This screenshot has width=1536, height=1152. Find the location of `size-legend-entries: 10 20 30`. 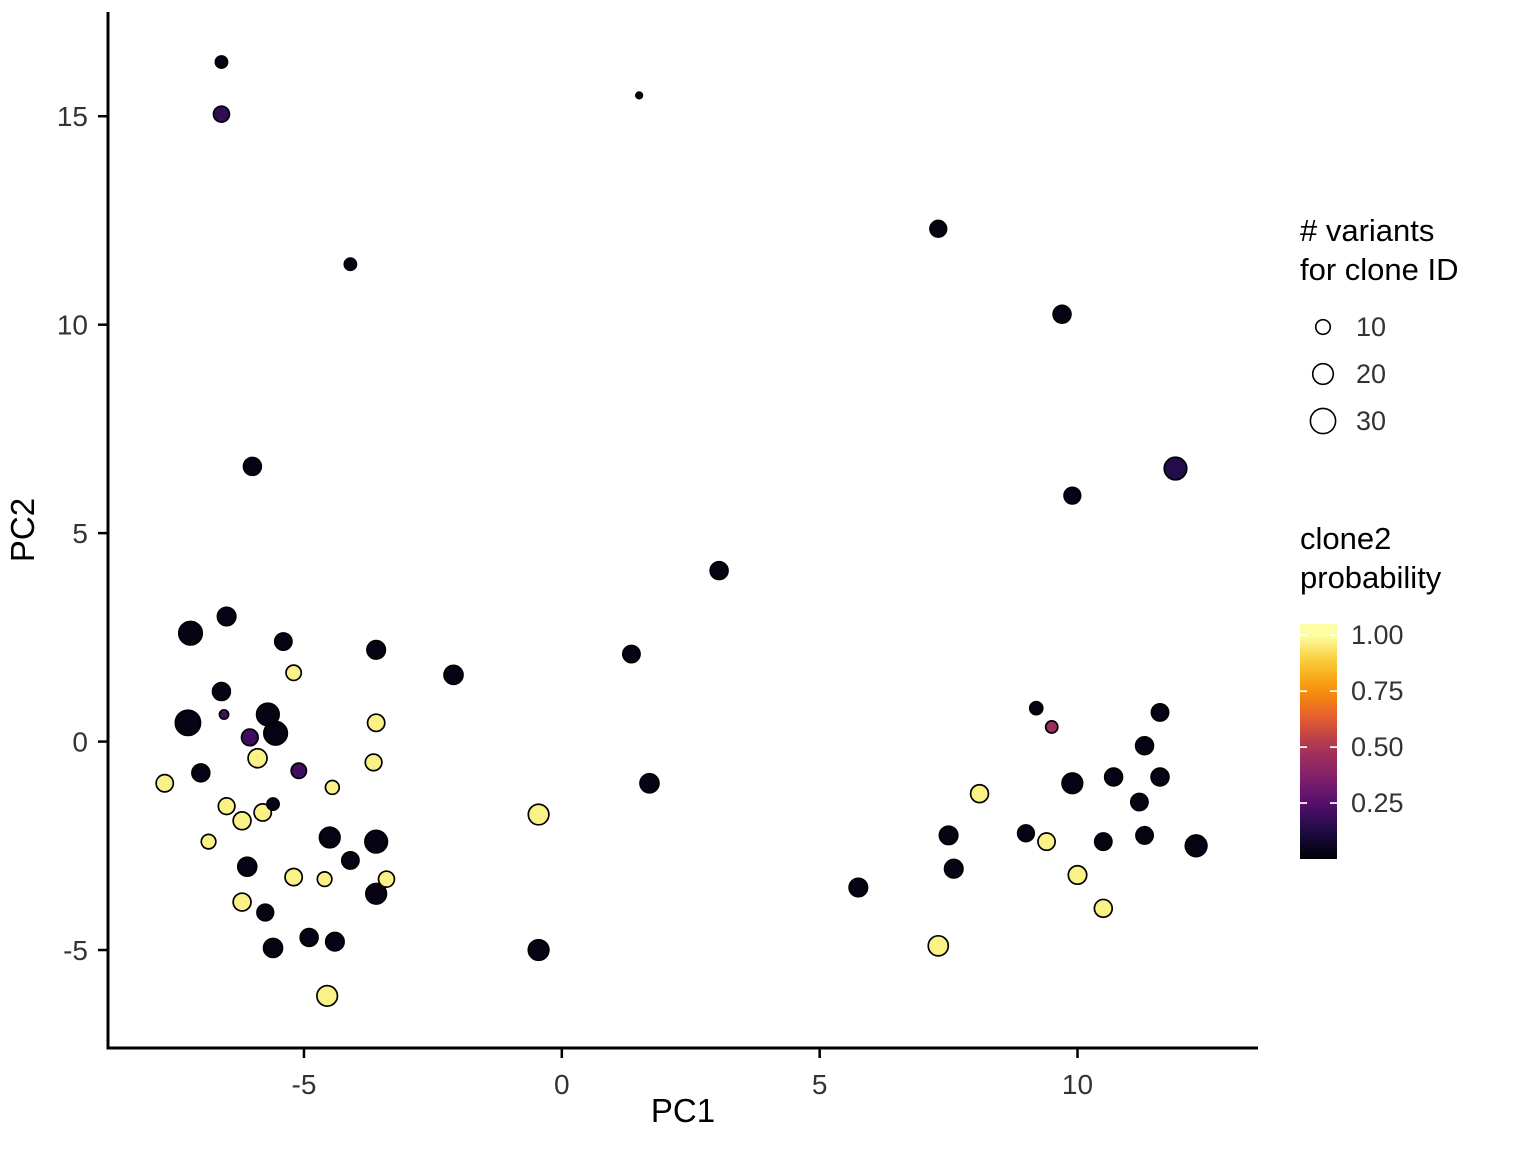

size-legend-entries: 10 20 30 is located at coordinates (1379, 374).